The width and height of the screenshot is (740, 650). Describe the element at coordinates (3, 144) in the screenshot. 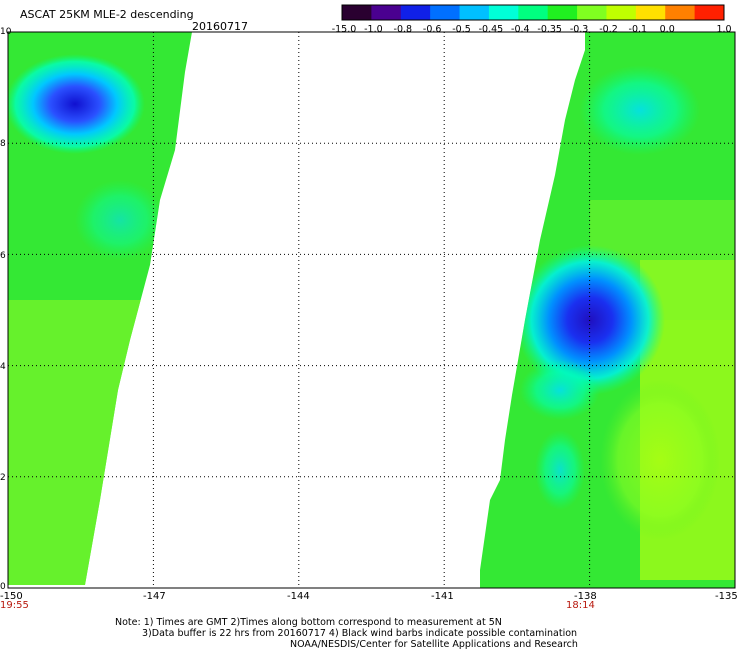

I see `lat-label: 8` at that location.